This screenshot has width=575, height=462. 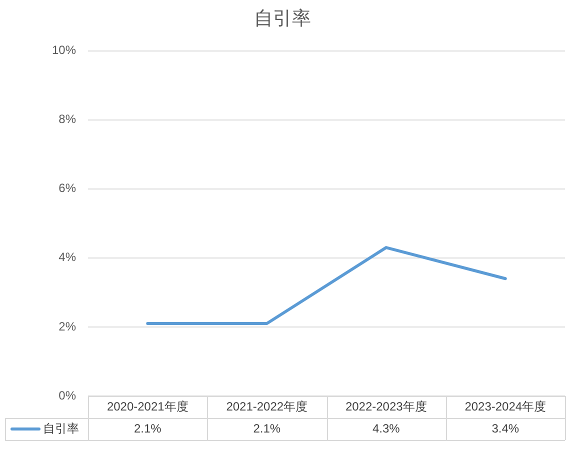 What do you see at coordinates (67, 119) in the screenshot?
I see `y-tick-label: 8%` at bounding box center [67, 119].